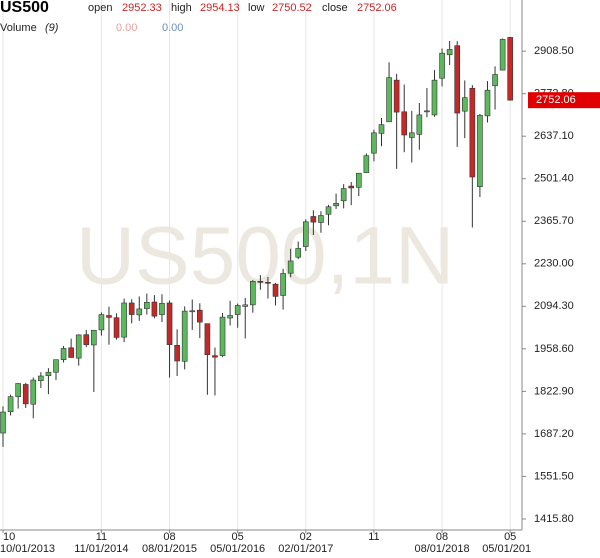  I want to click on x-date-label: 08/01/2015, so click(169, 549).